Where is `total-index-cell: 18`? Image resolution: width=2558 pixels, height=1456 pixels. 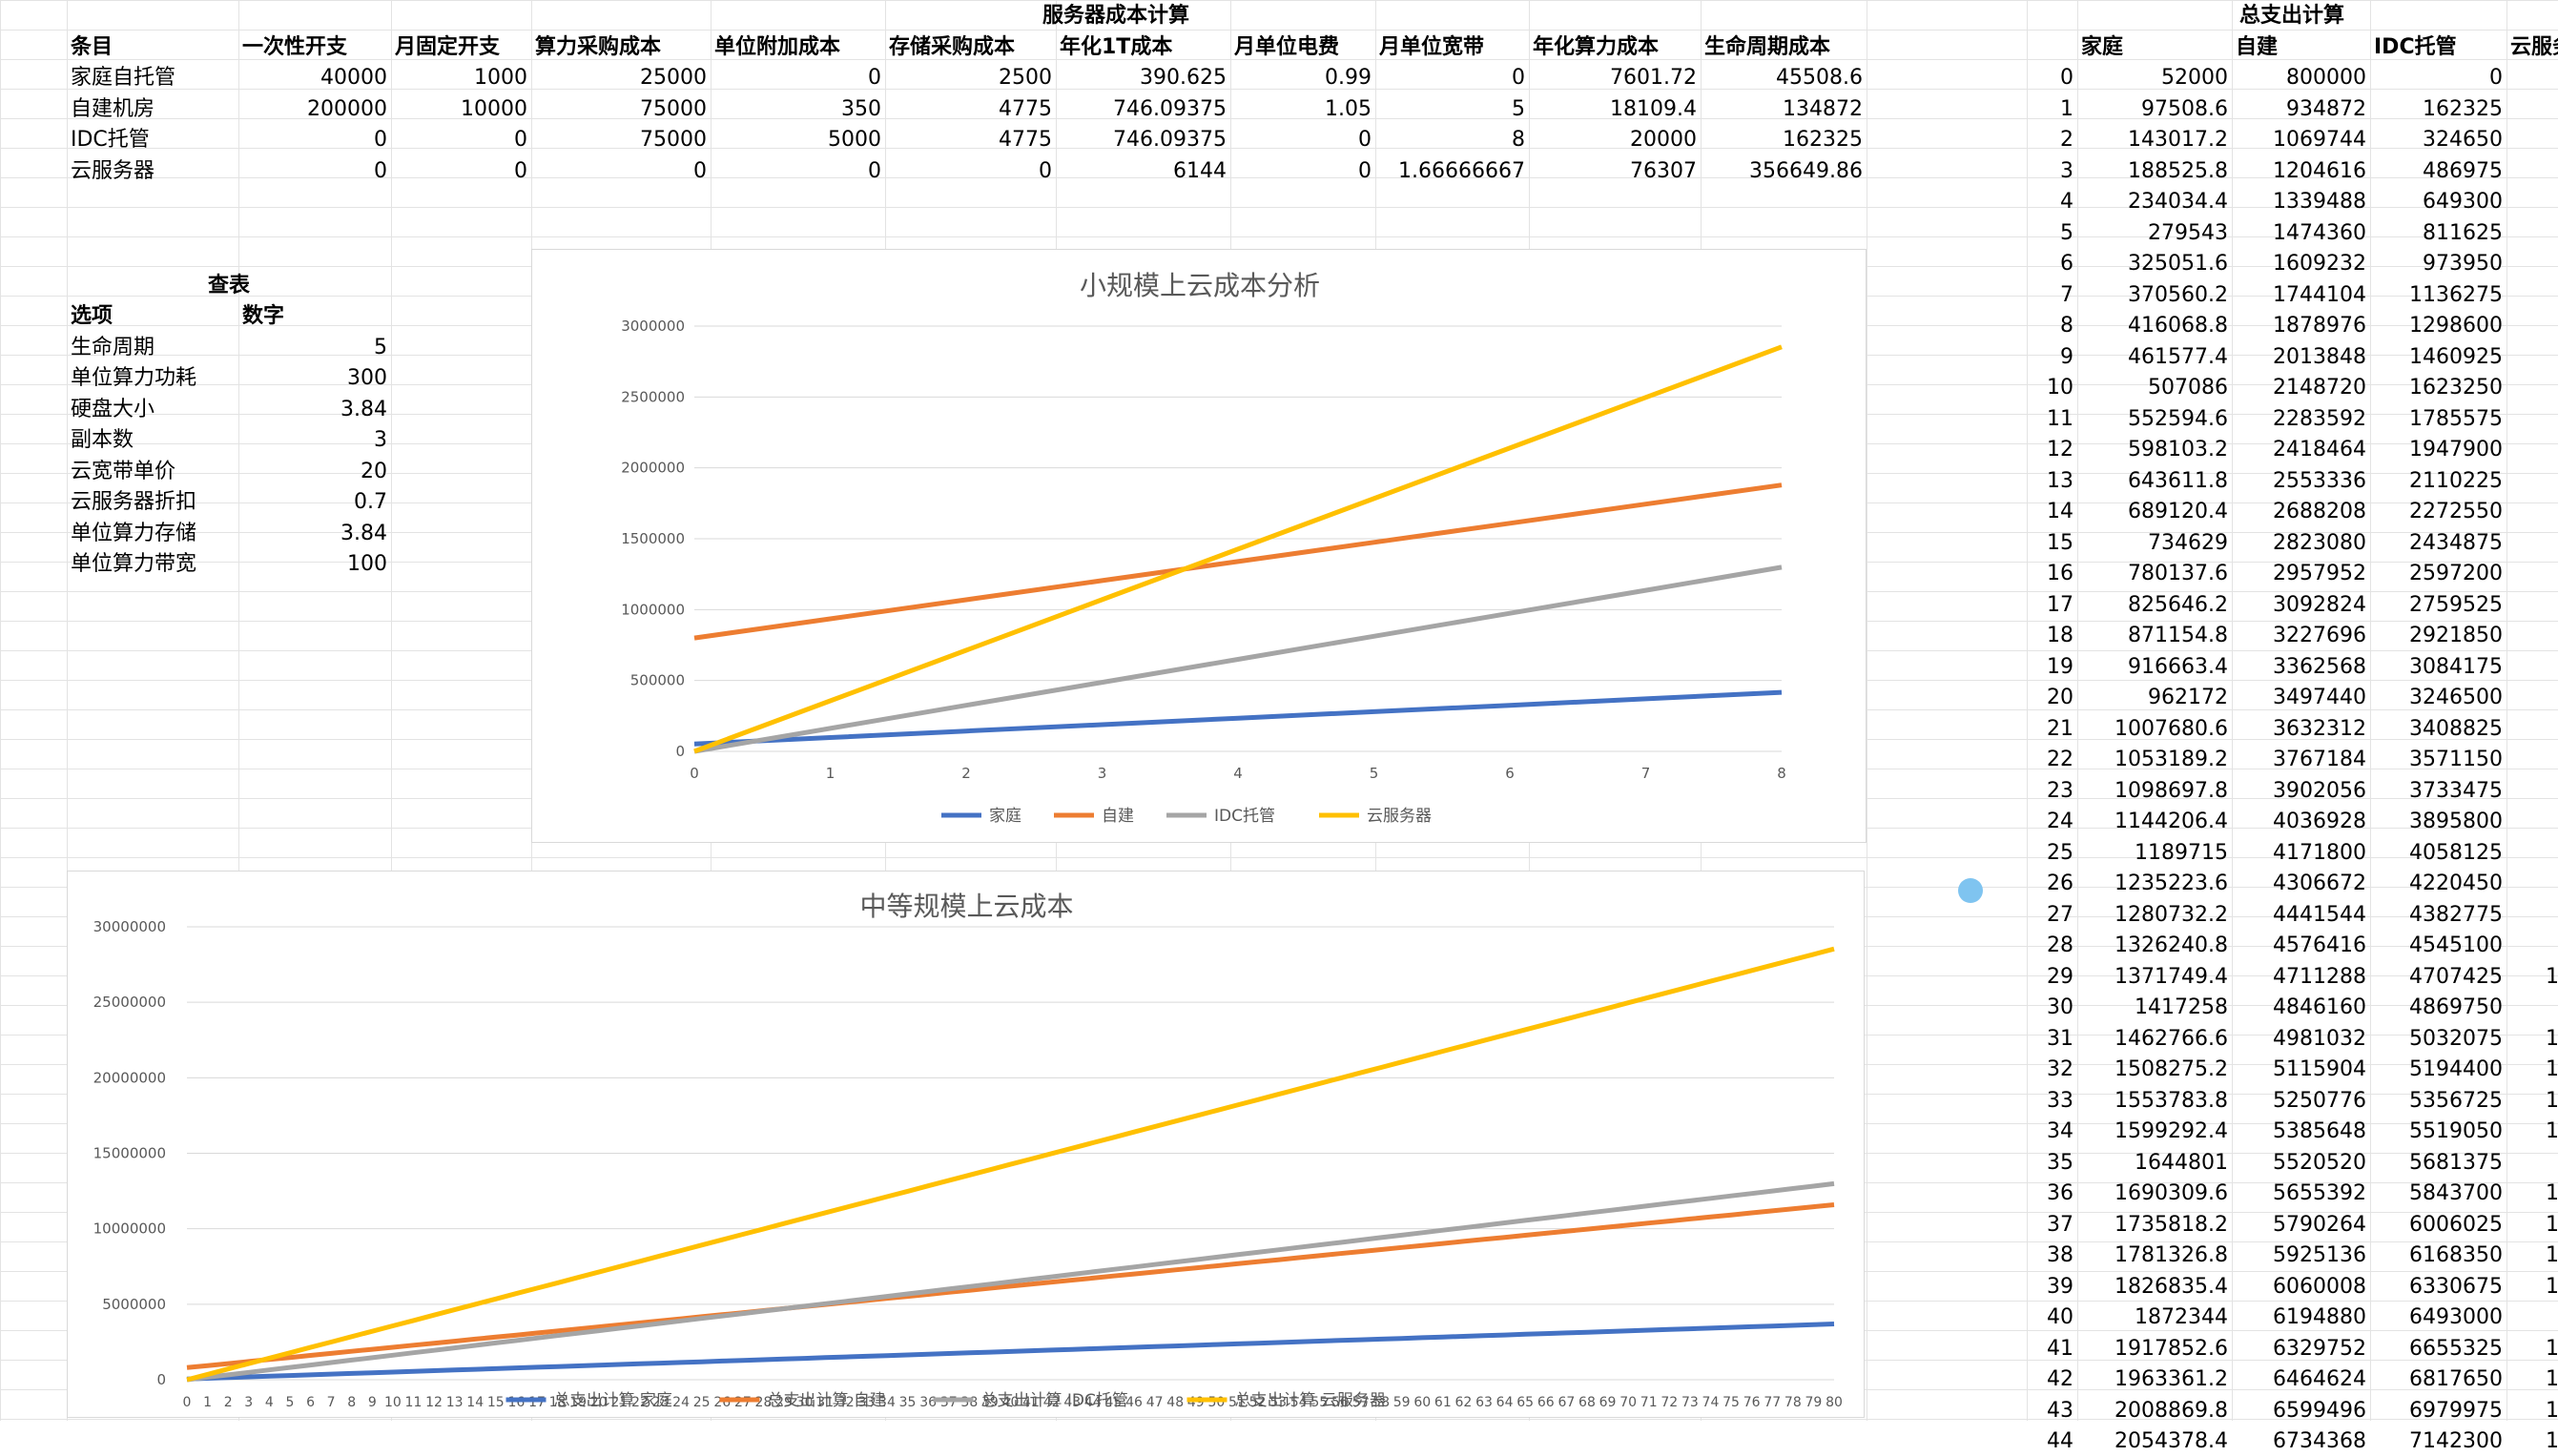
total-index-cell: 18 is located at coordinates (2060, 635).